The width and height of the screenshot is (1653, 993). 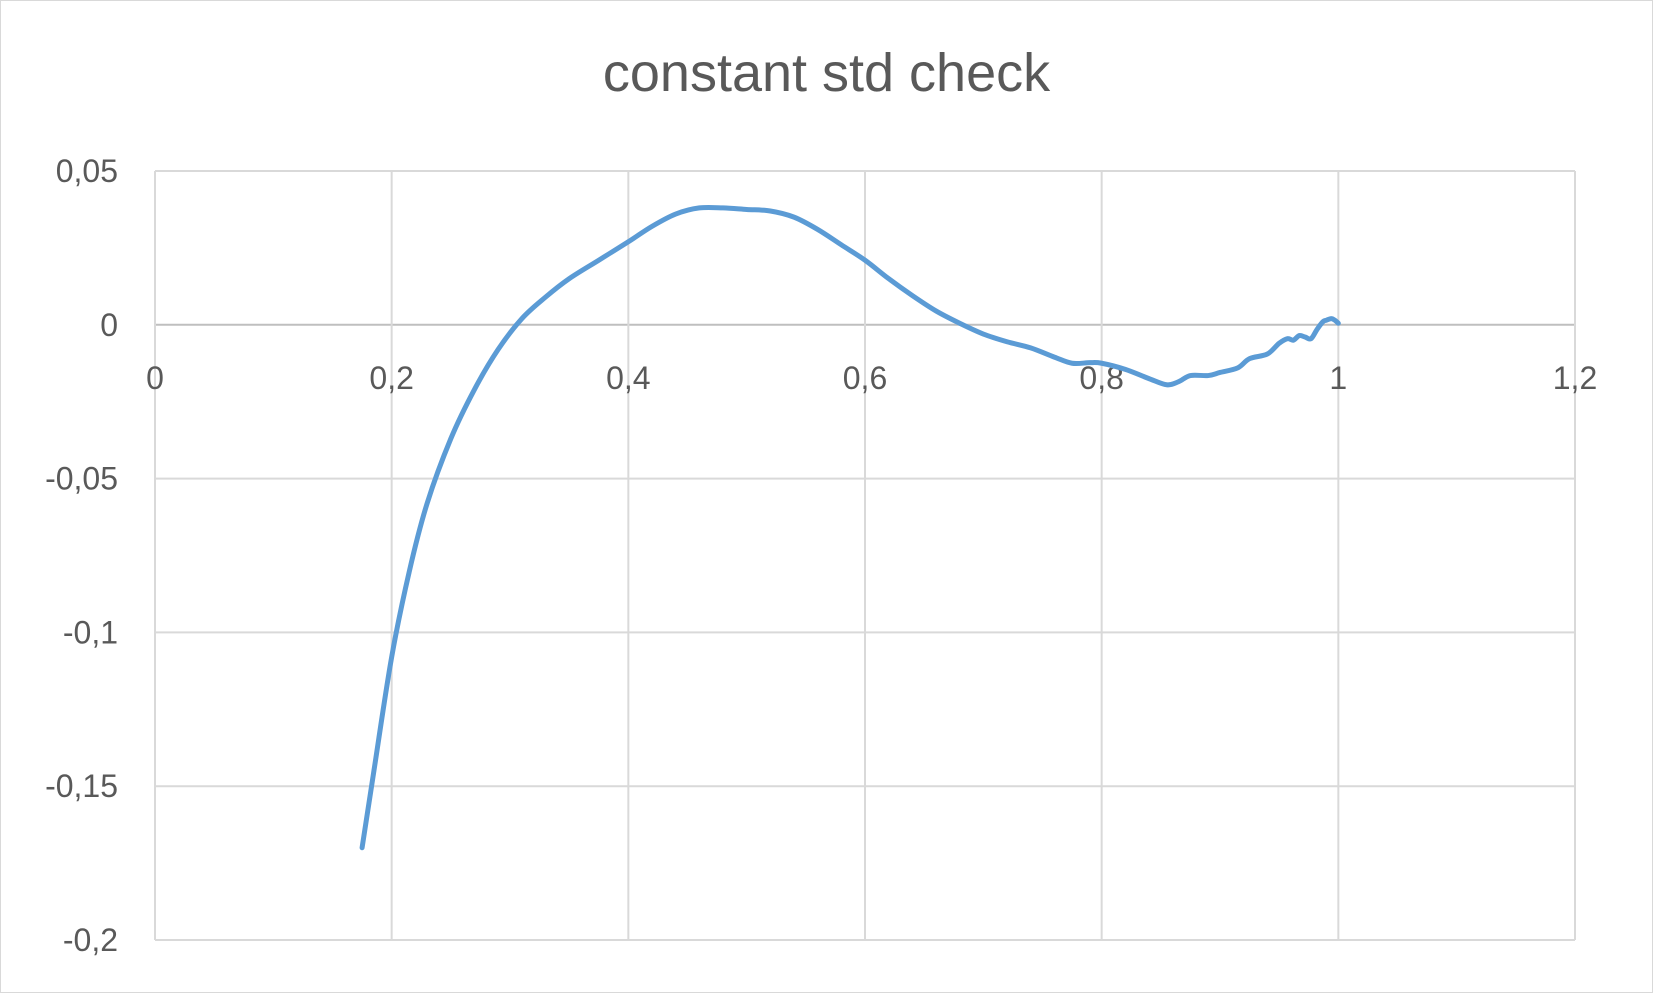 I want to click on y-tick-label: -0,2, so click(x=90, y=940).